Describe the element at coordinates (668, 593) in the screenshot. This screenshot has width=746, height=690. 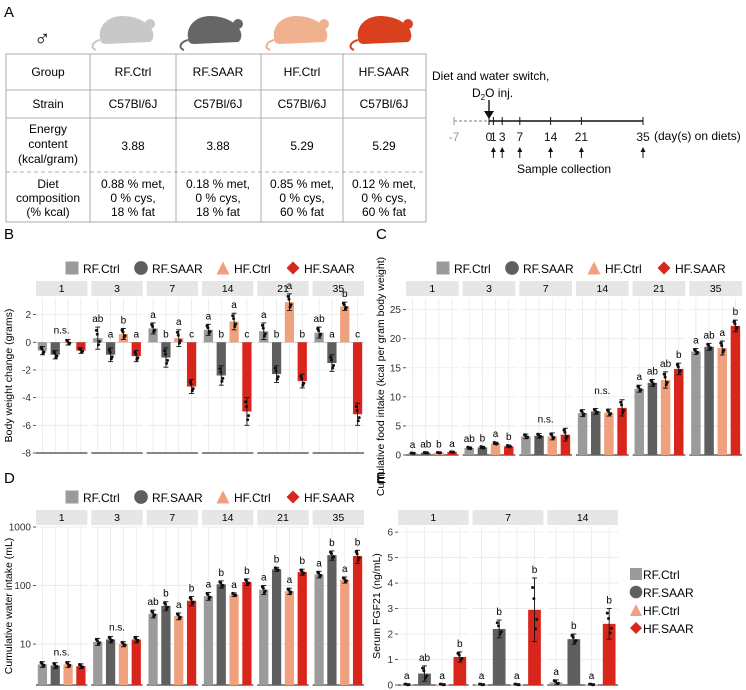
I see `legend-label-rf-saar: RF.SAAR` at that location.